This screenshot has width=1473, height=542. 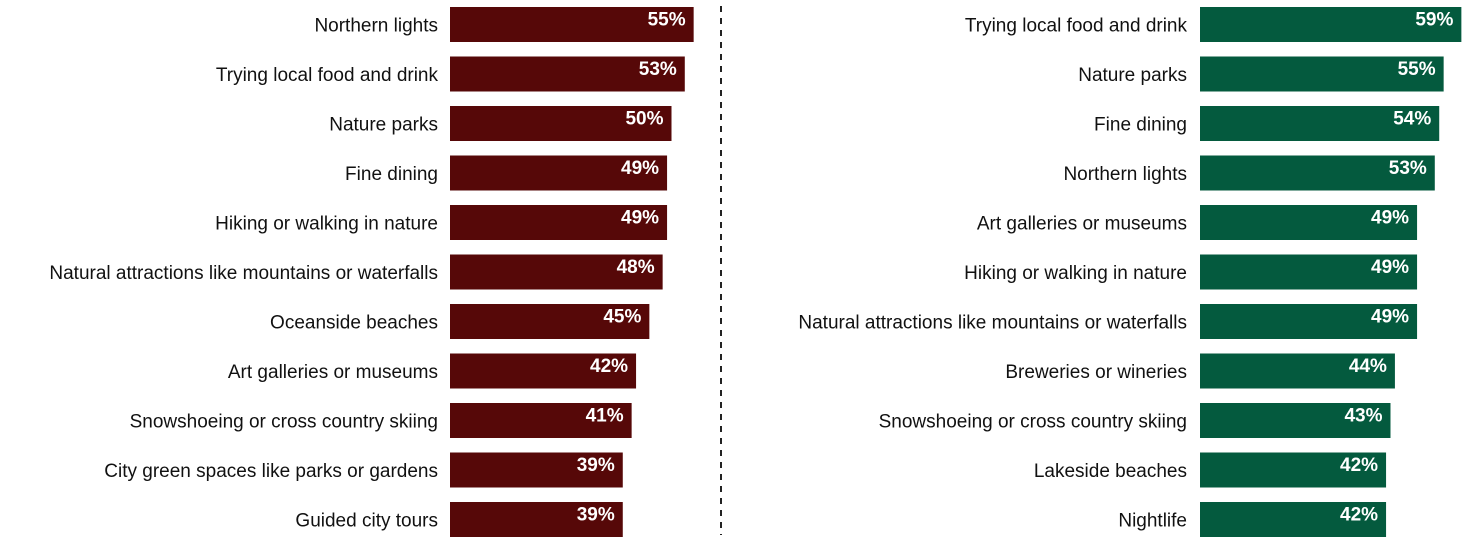 What do you see at coordinates (366, 521) in the screenshot?
I see `category-label: Guided city tours` at bounding box center [366, 521].